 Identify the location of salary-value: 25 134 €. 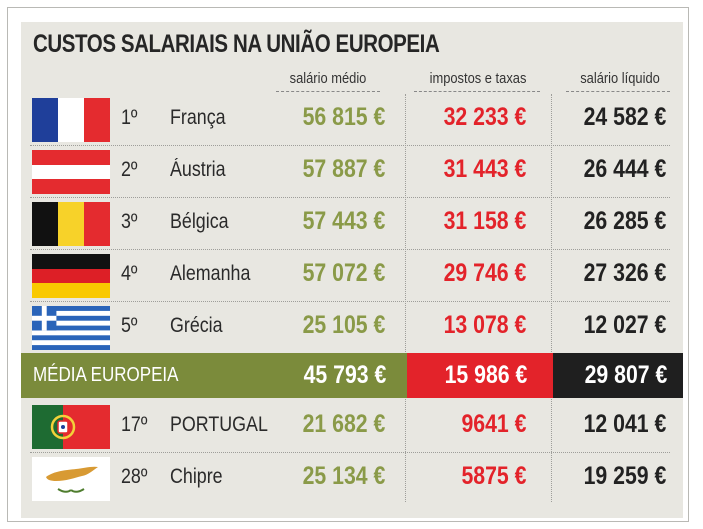
(343, 476).